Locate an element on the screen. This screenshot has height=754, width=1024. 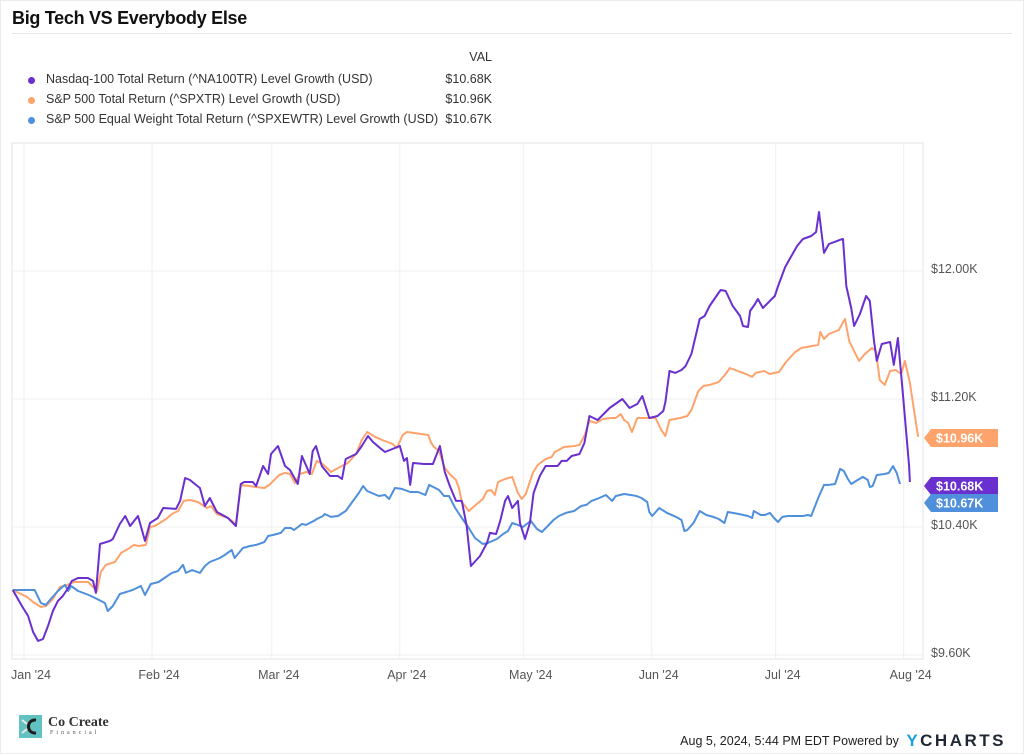
cocreate-logo: Co Create Financial is located at coordinates (74, 727).